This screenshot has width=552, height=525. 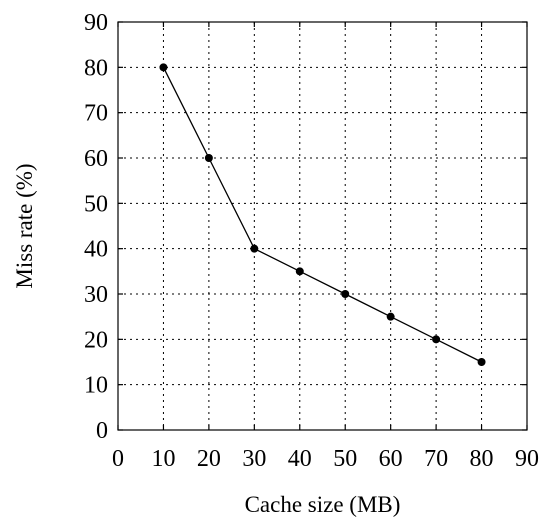 I want to click on y-tick-label: 50, so click(x=96, y=204).